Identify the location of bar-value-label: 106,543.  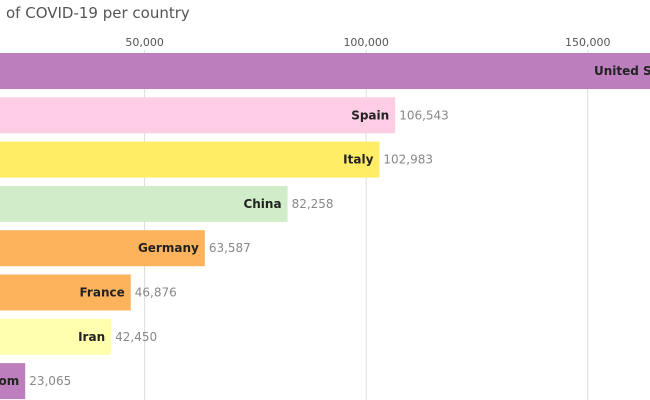
(424, 115).